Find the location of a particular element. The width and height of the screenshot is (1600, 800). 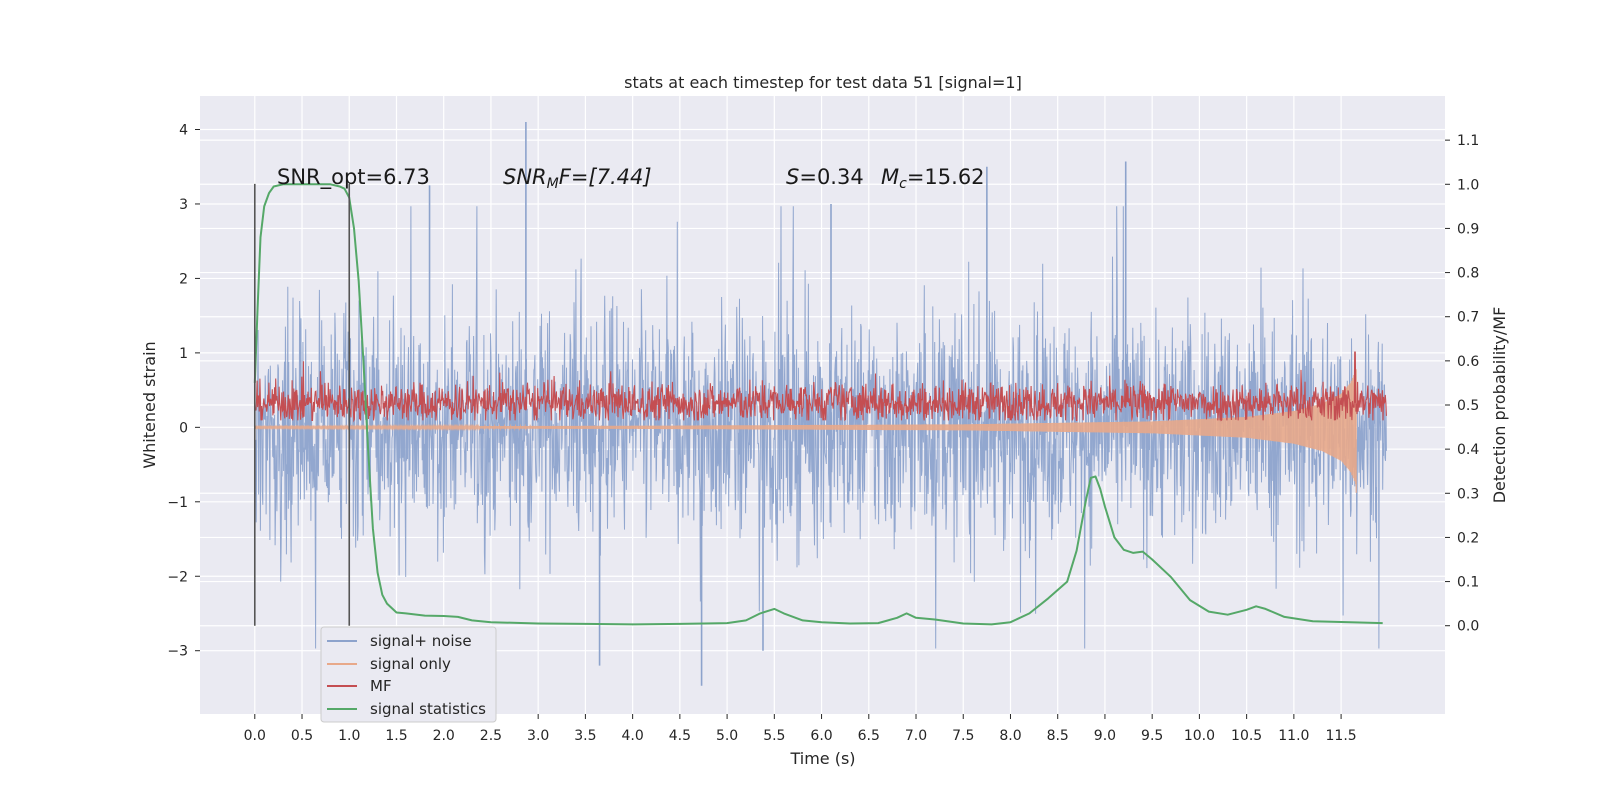

y2-tick-label: 0.6 is located at coordinates (1468, 362).